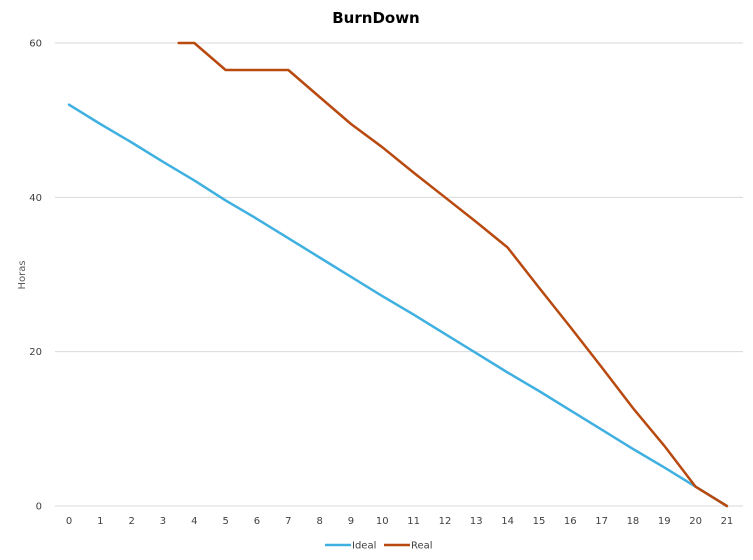  I want to click on x-tick-label: 14, so click(507, 521).